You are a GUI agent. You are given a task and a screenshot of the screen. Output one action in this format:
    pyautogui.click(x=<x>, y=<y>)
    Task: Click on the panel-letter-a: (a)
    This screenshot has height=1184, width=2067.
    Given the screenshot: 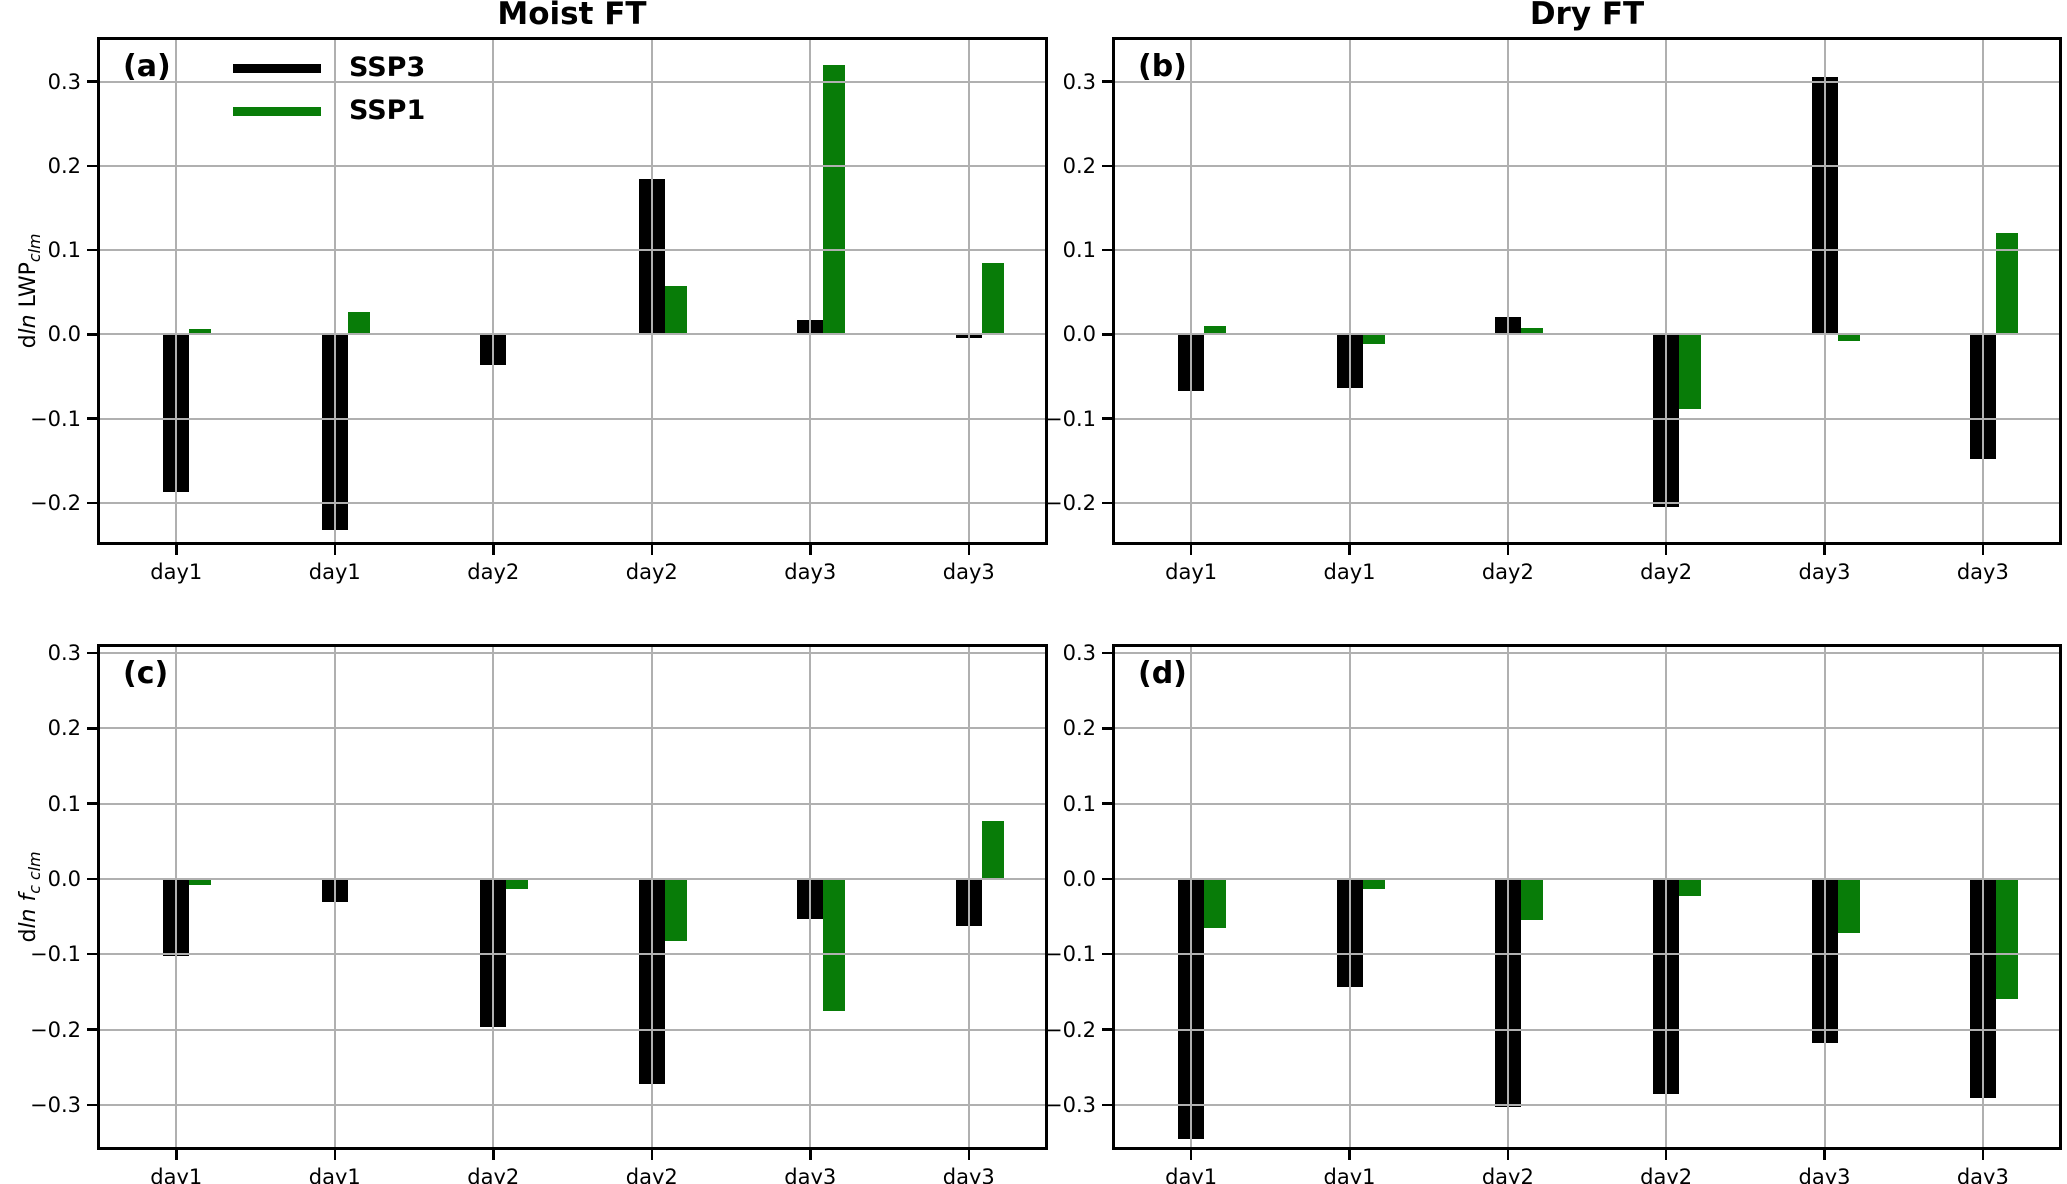 What is the action you would take?
    pyautogui.click(x=147, y=66)
    